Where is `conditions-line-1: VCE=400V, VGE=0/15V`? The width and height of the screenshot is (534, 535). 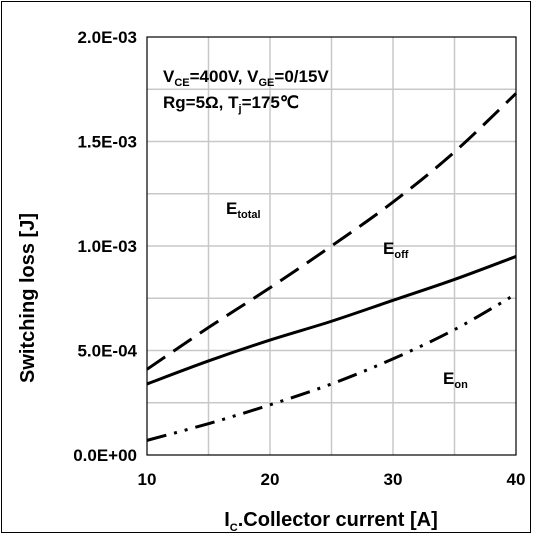
conditions-line-1: VCE=400V, VGE=0/15V is located at coordinates (246, 78).